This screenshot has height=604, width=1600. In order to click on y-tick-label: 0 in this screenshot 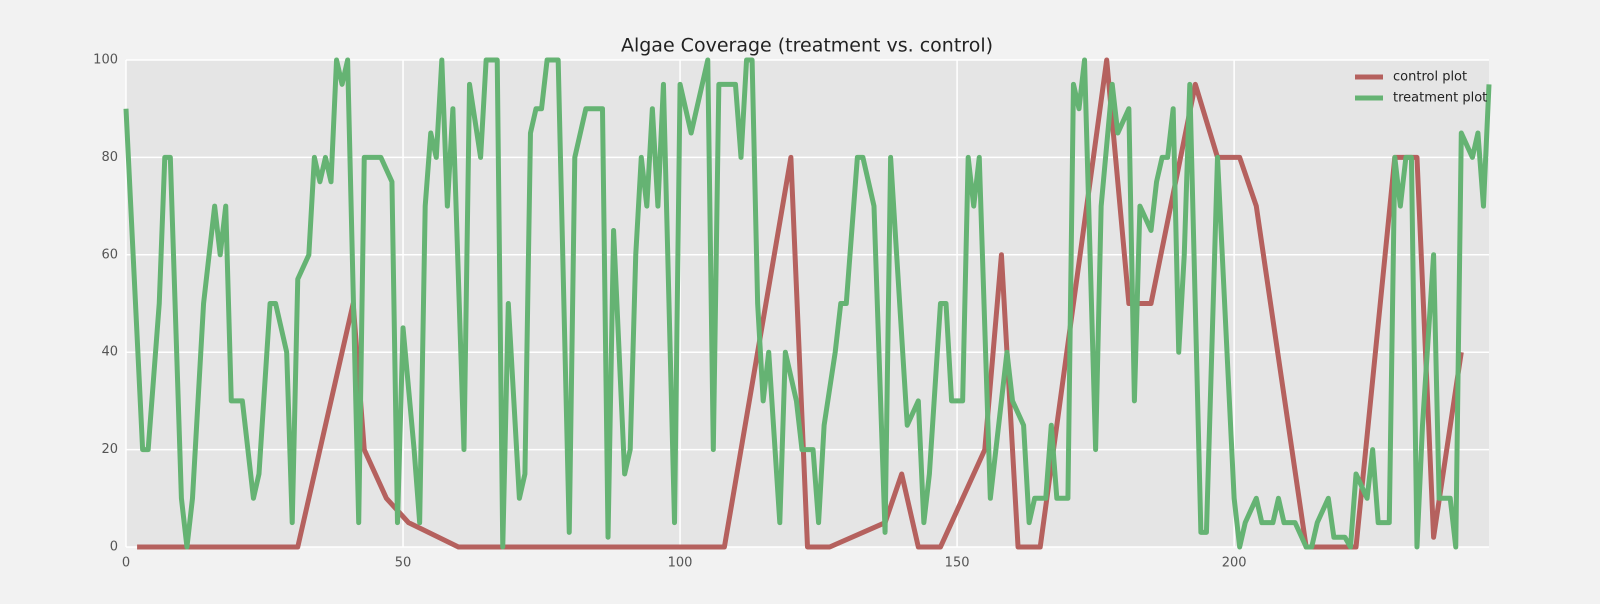, I will do `click(114, 547)`.